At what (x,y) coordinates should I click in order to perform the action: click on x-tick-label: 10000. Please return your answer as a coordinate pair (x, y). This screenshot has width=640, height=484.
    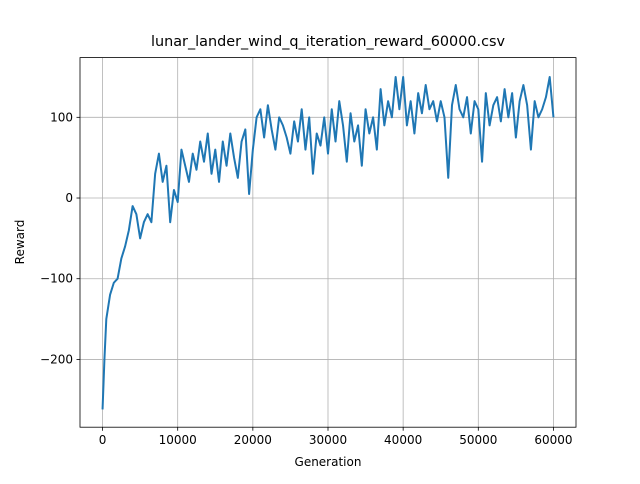
    Looking at the image, I should click on (178, 440).